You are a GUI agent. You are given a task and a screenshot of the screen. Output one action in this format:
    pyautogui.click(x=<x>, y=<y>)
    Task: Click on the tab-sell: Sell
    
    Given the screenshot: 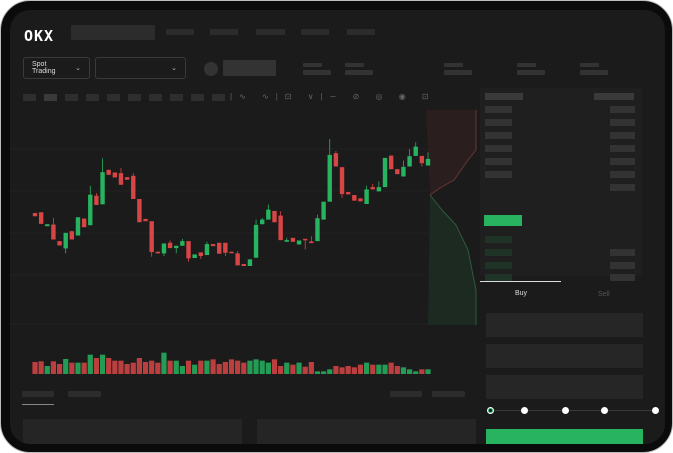 What is the action you would take?
    pyautogui.click(x=604, y=294)
    